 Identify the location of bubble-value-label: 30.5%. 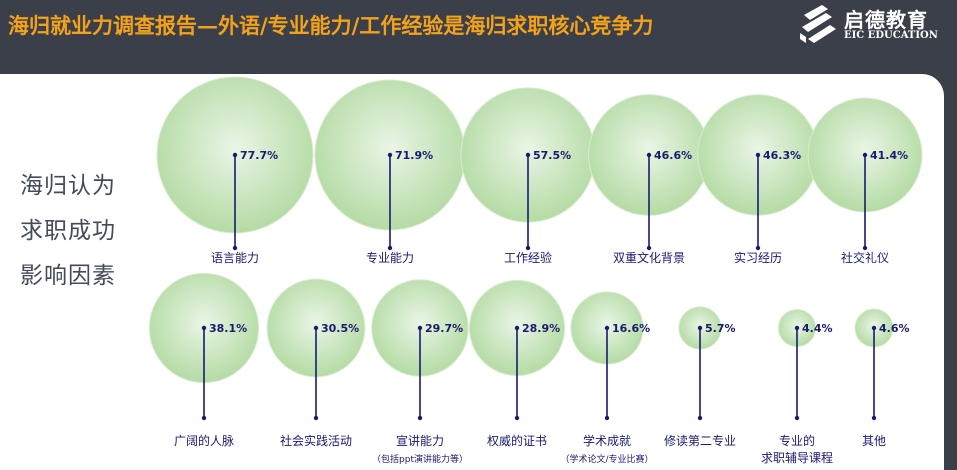
(340, 328).